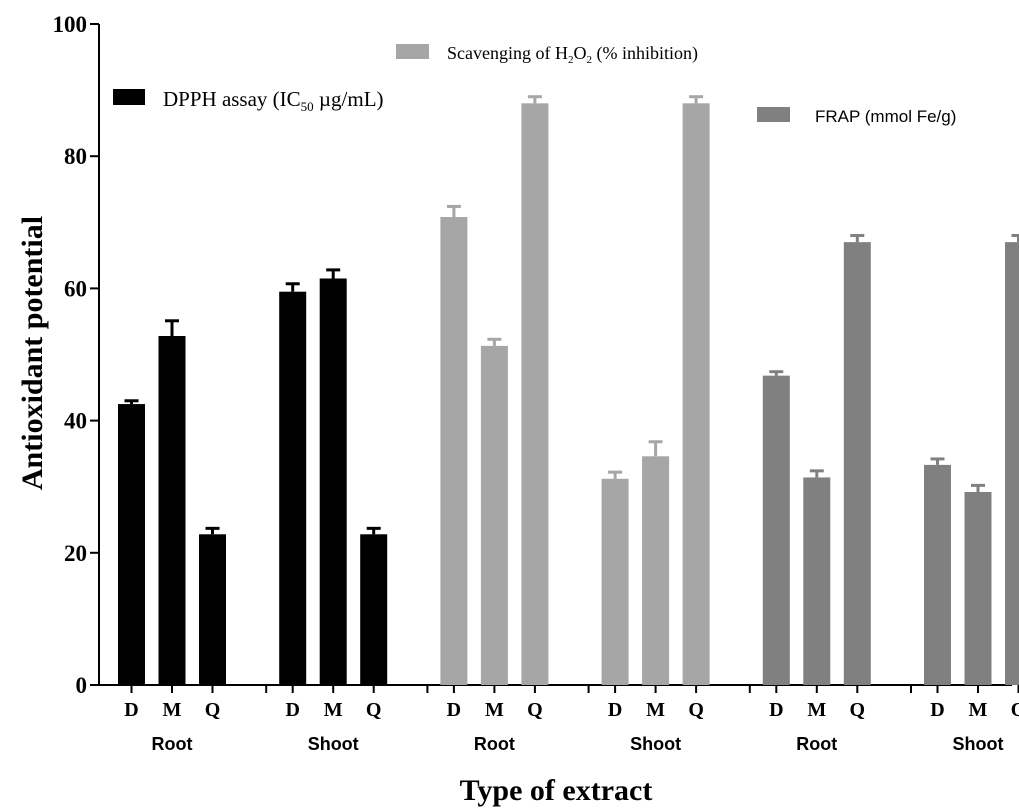 The width and height of the screenshot is (1019, 810). What do you see at coordinates (885, 116) in the screenshot?
I see `legend-label-frap: FRAP (mmol Fe/g)` at bounding box center [885, 116].